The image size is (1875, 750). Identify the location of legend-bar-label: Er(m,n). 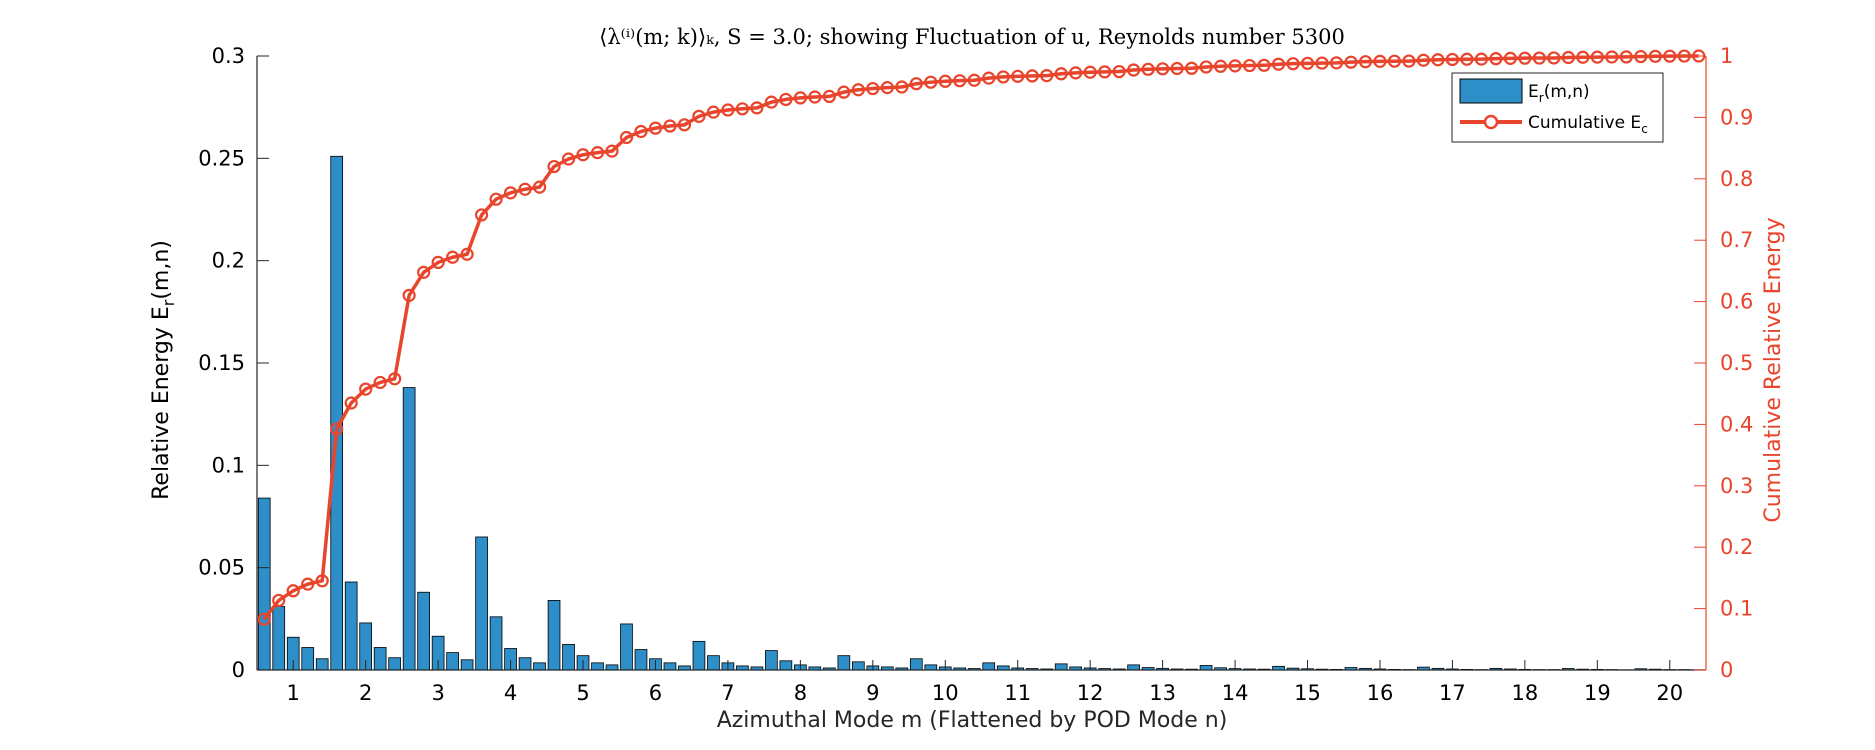
(1559, 93).